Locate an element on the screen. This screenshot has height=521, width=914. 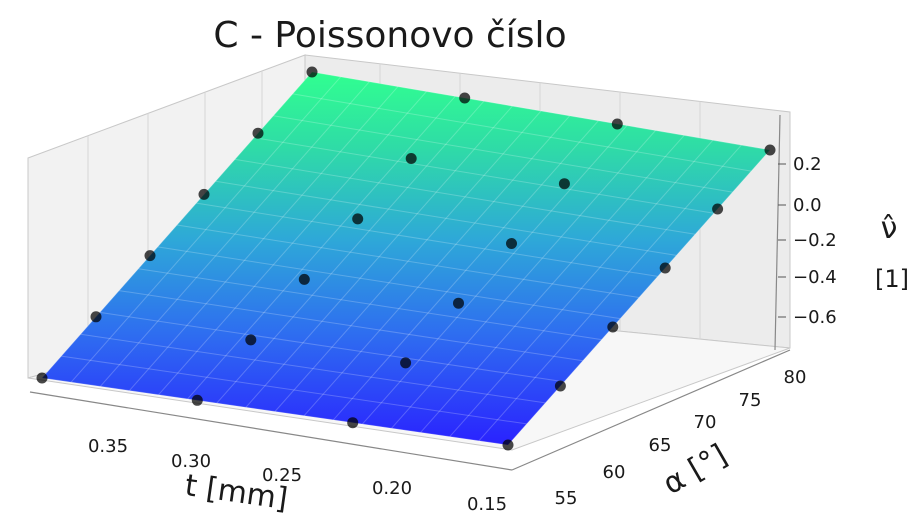
y-tick-label: 55 is located at coordinates (566, 498).